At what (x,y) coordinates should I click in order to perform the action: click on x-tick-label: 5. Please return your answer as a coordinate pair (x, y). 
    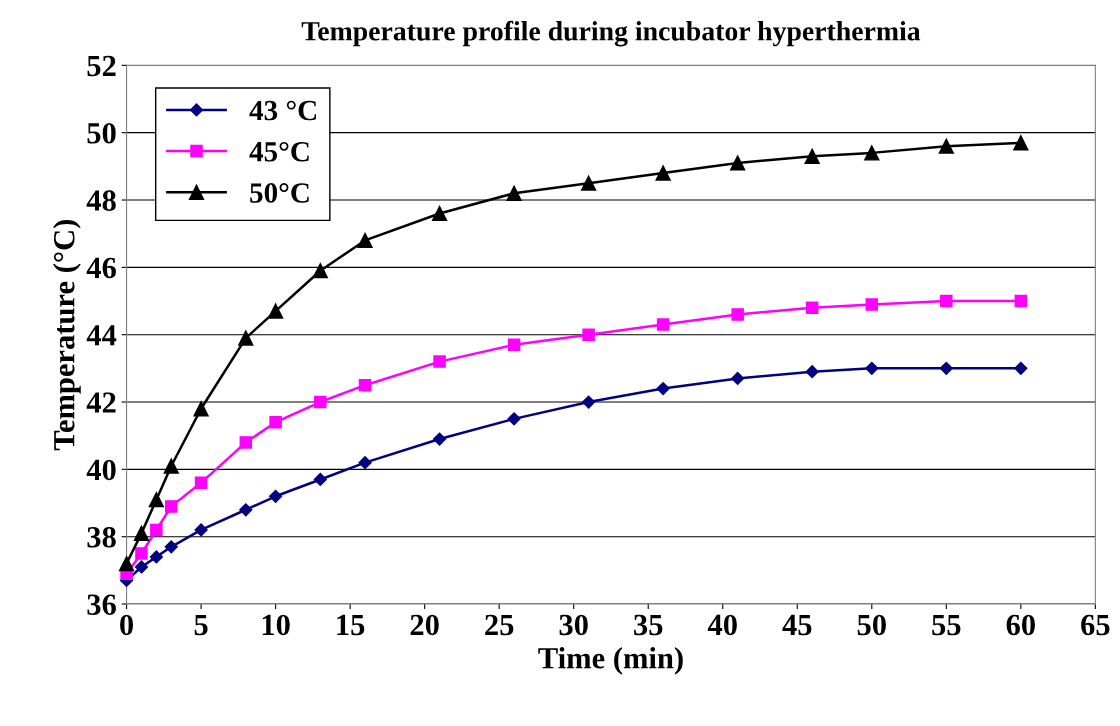
    Looking at the image, I should click on (201, 625).